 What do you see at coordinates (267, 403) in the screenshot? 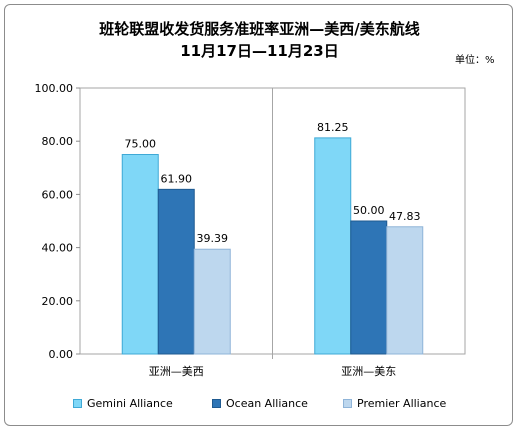
I see `legend-label: Ocean Alliance` at bounding box center [267, 403].